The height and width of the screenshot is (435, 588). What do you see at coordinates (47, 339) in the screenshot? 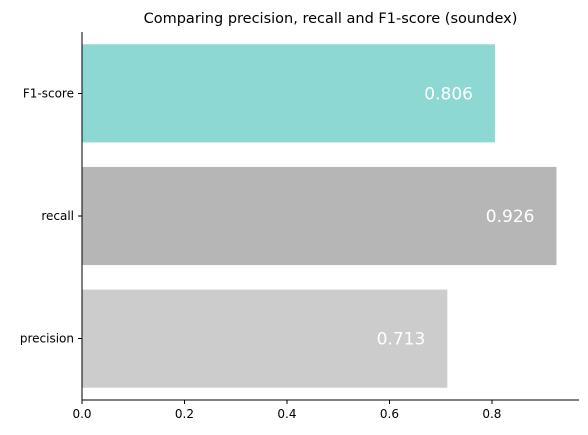
I see `y-tick-label: precision` at bounding box center [47, 339].